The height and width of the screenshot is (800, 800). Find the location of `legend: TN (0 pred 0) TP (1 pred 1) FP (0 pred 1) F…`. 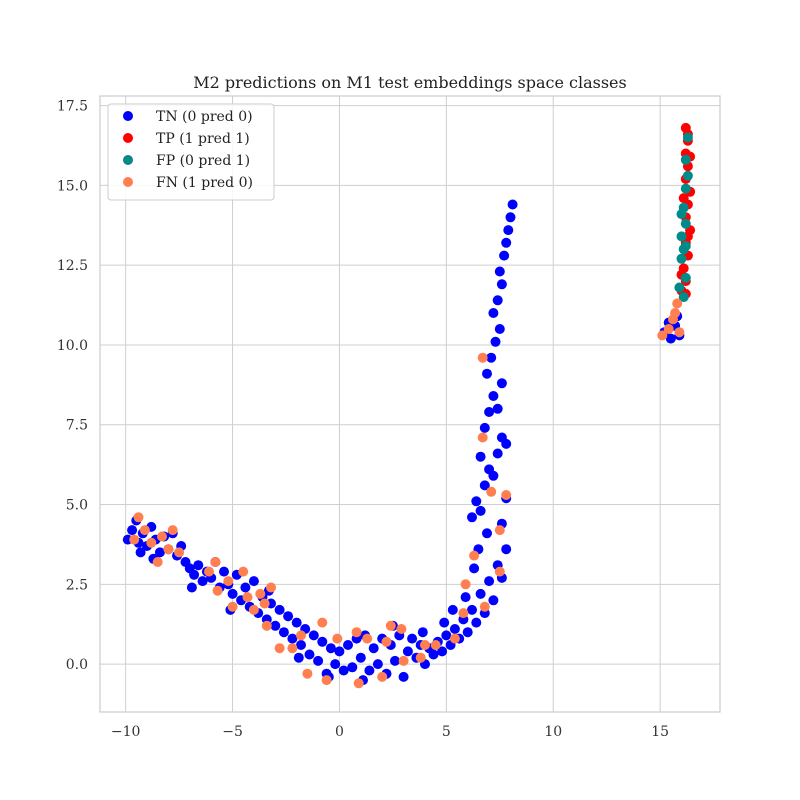

legend: TN (0 pred 0) TP (1 pred 1) FP (0 pred 1) F… is located at coordinates (191, 152).